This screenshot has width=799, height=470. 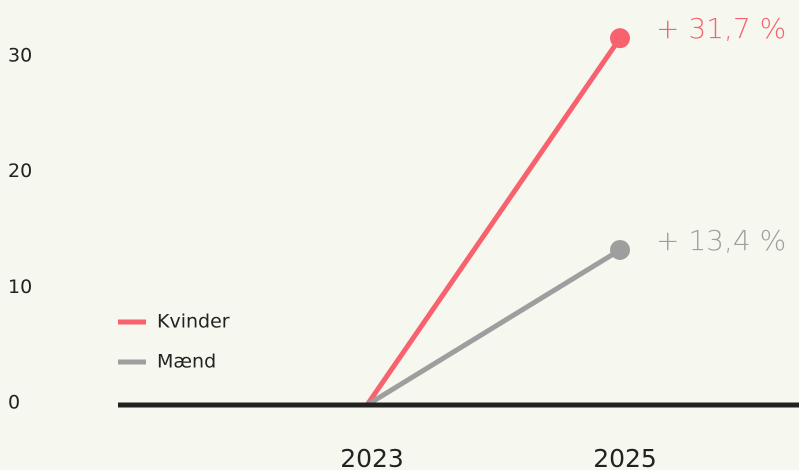 What do you see at coordinates (721, 28) in the screenshot?
I see `value-label: + 31,7 %` at bounding box center [721, 28].